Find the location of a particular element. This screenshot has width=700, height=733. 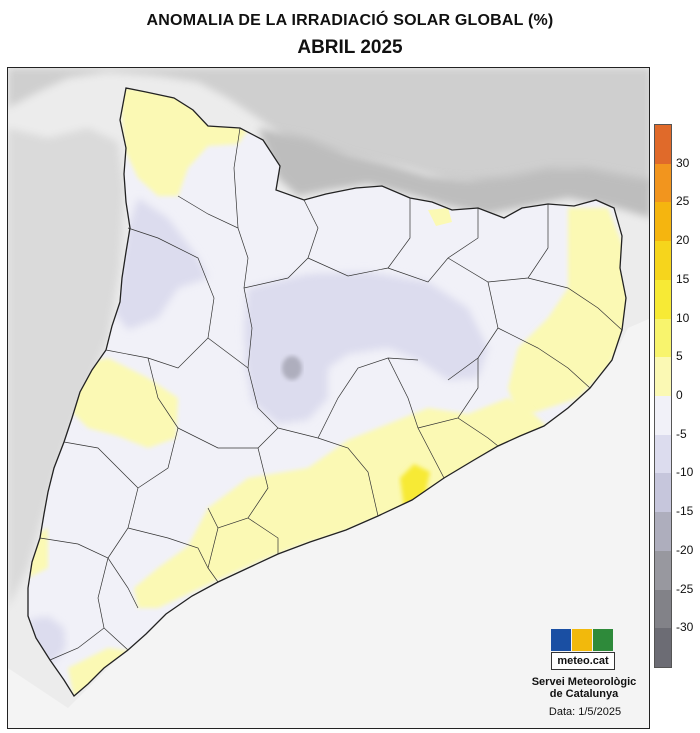

legend-label: -20 is located at coordinates (685, 549).